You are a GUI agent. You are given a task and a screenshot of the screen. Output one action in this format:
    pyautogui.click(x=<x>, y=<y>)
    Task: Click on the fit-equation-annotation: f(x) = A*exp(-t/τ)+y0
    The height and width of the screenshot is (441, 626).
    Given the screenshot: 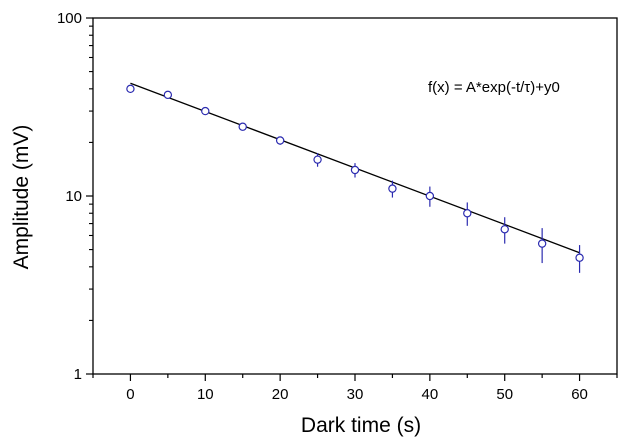 What is the action you would take?
    pyautogui.click(x=494, y=87)
    